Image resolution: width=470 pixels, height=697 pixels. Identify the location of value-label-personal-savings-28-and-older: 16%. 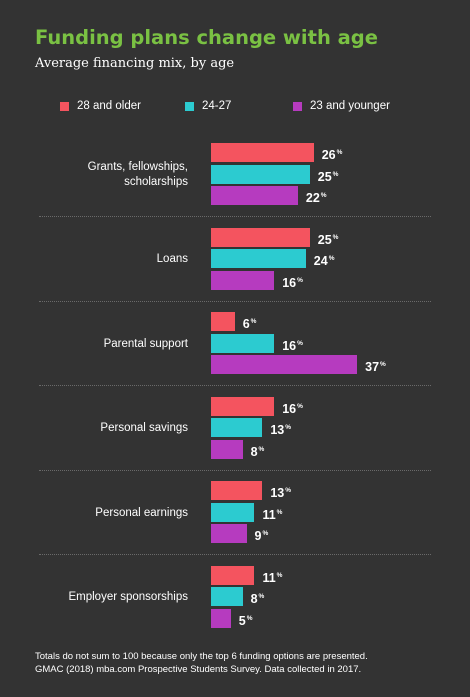
(292, 408).